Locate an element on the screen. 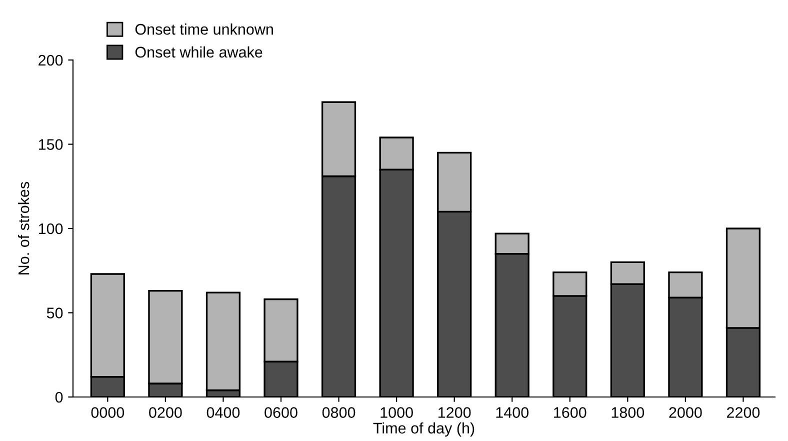  y-tick-label: 150 is located at coordinates (50, 144).